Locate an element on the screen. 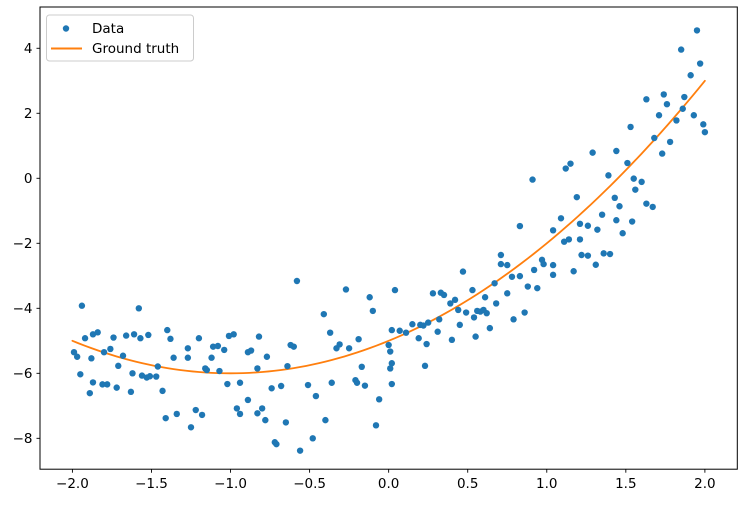 The width and height of the screenshot is (747, 509). y-tick-label: 2 is located at coordinates (28, 114).